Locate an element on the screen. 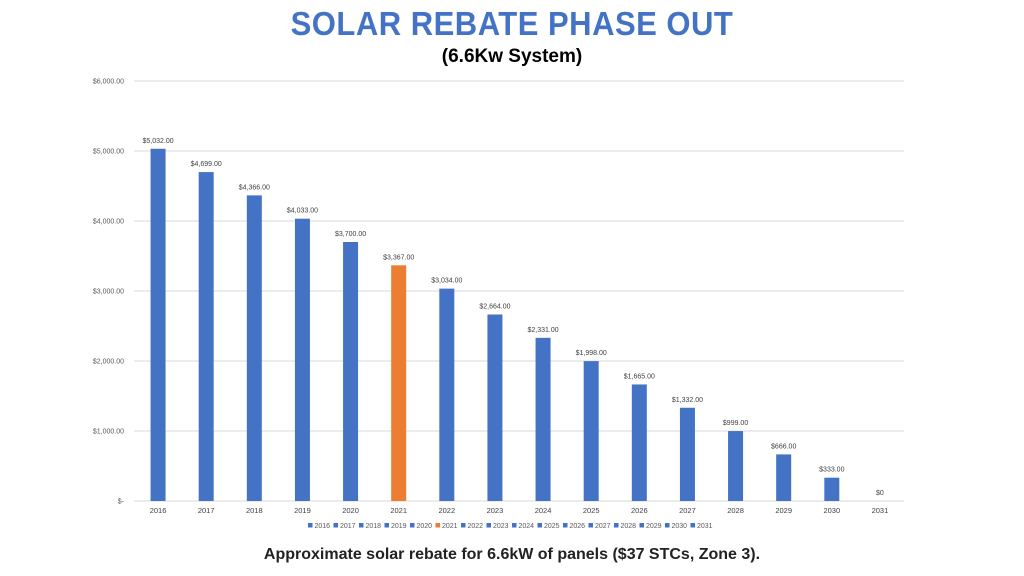 The width and height of the screenshot is (1024, 576). y-tick-label: $4,000.00 is located at coordinates (108, 222).